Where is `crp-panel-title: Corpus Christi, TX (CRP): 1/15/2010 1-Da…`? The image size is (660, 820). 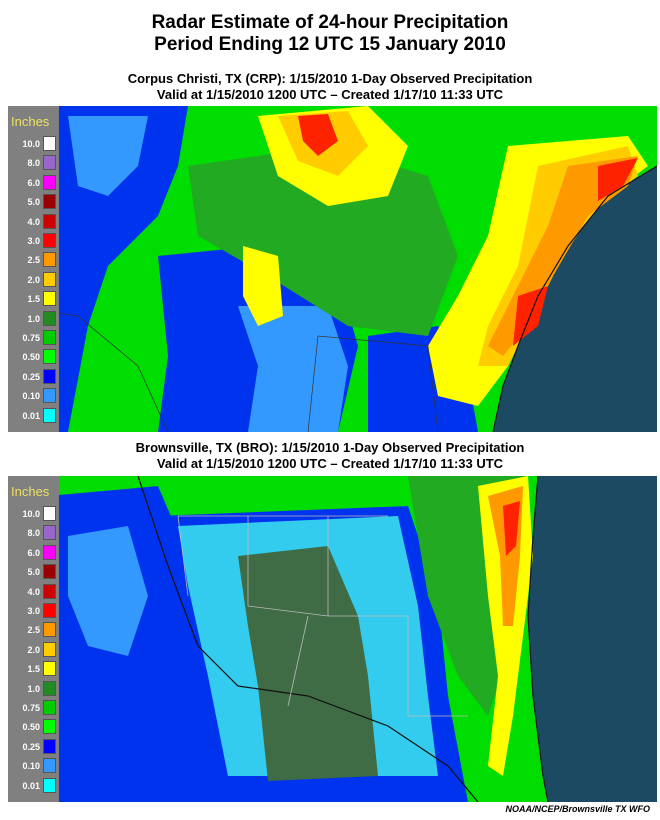
crp-panel-title: Corpus Christi, TX (CRP): 1/15/2010 1-Da… is located at coordinates (330, 78).